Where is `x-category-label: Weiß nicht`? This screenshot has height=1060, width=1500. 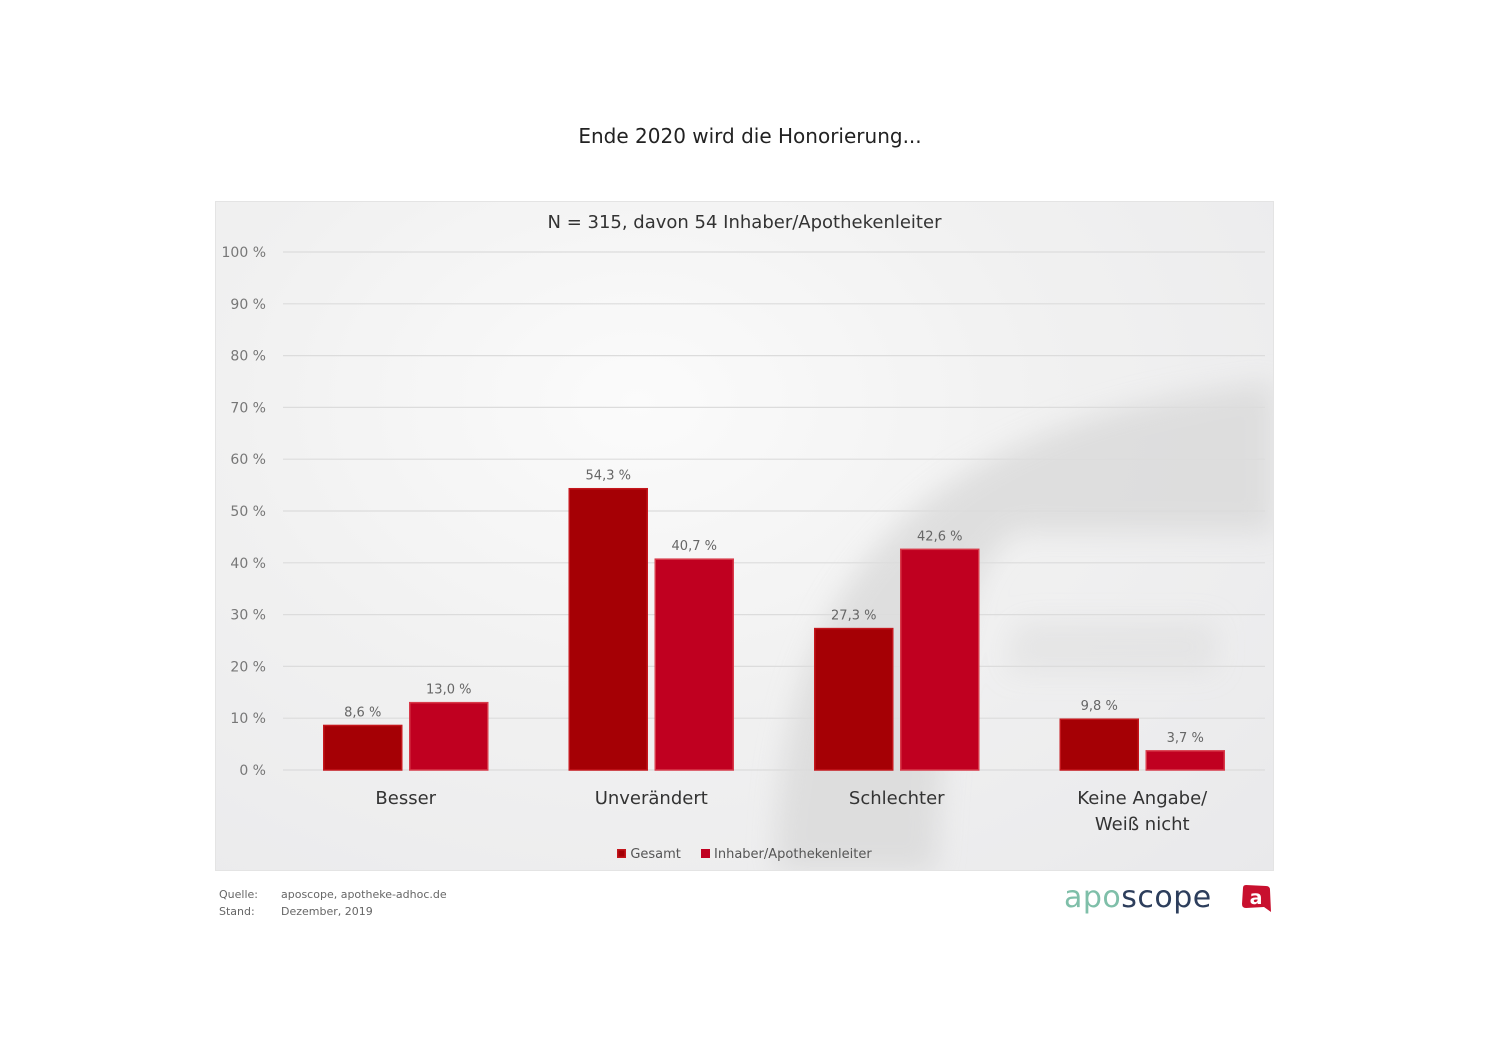 x-category-label: Weiß nicht is located at coordinates (1142, 824).